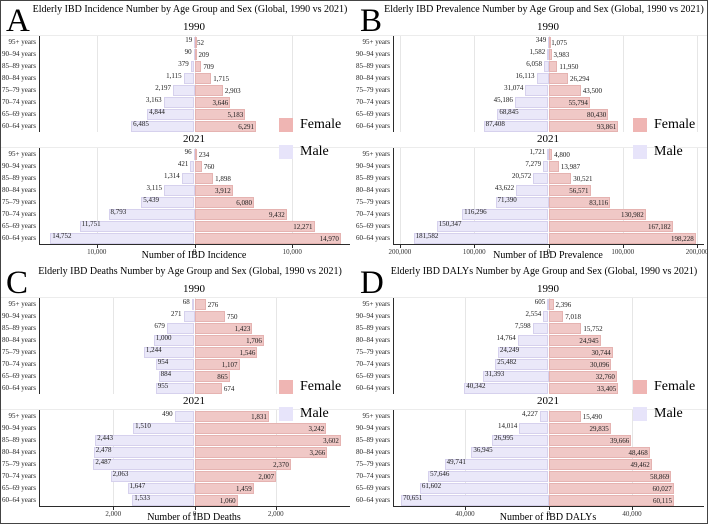 This screenshot has width=708, height=524. What do you see at coordinates (632, 215) in the screenshot?
I see `bar-value-label: 130,982` at bounding box center [632, 215].